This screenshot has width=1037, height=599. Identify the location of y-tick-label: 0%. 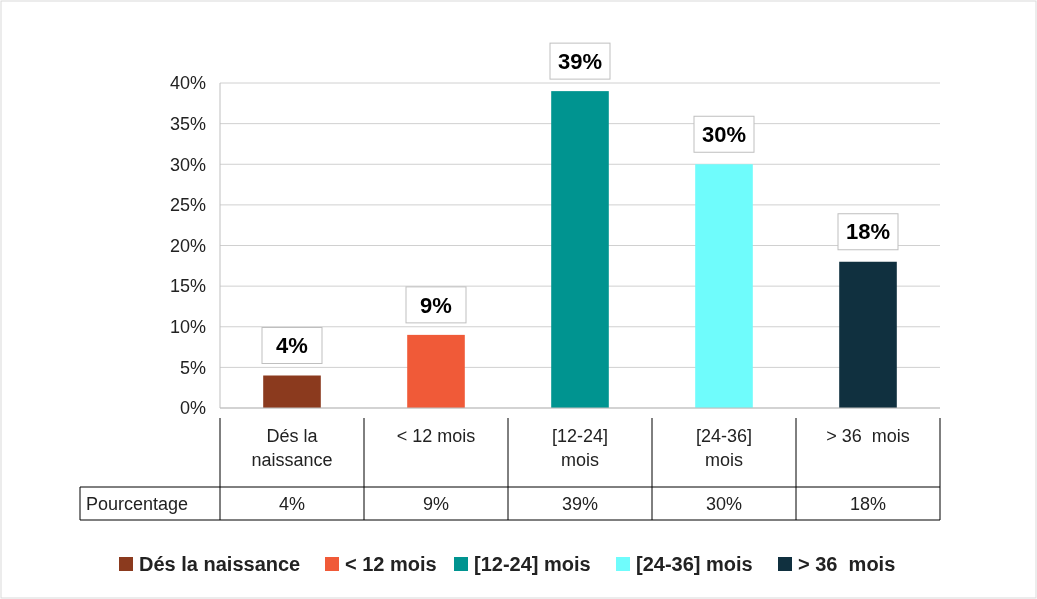
(192, 408).